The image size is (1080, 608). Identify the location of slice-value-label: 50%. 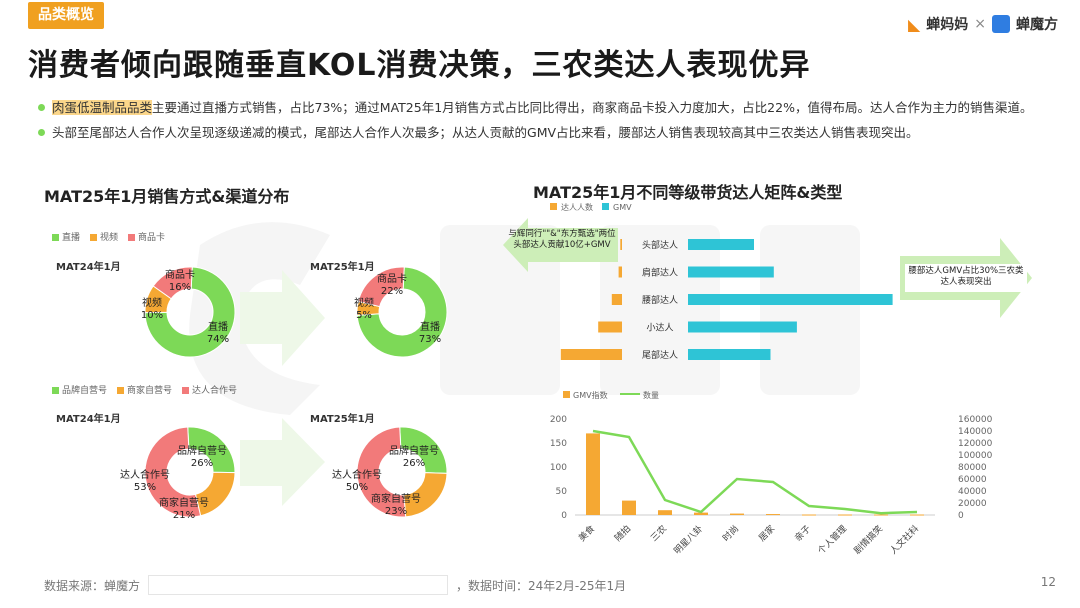
(357, 487).